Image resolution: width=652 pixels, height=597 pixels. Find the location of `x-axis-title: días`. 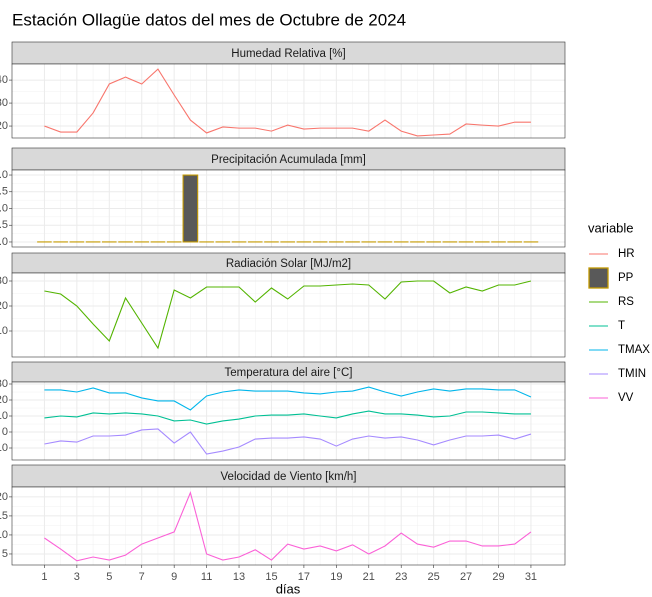

x-axis-title: días is located at coordinates (288, 588).